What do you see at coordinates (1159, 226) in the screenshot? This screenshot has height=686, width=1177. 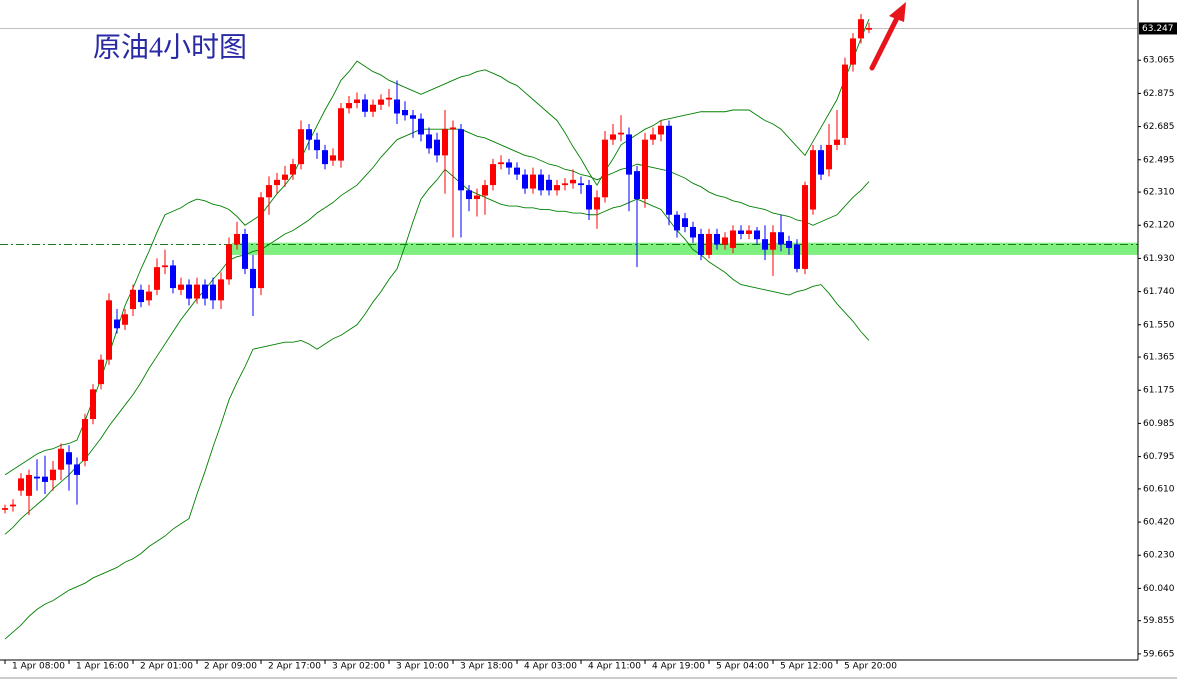 I see `y-tick-label: 62.120` at bounding box center [1159, 226].